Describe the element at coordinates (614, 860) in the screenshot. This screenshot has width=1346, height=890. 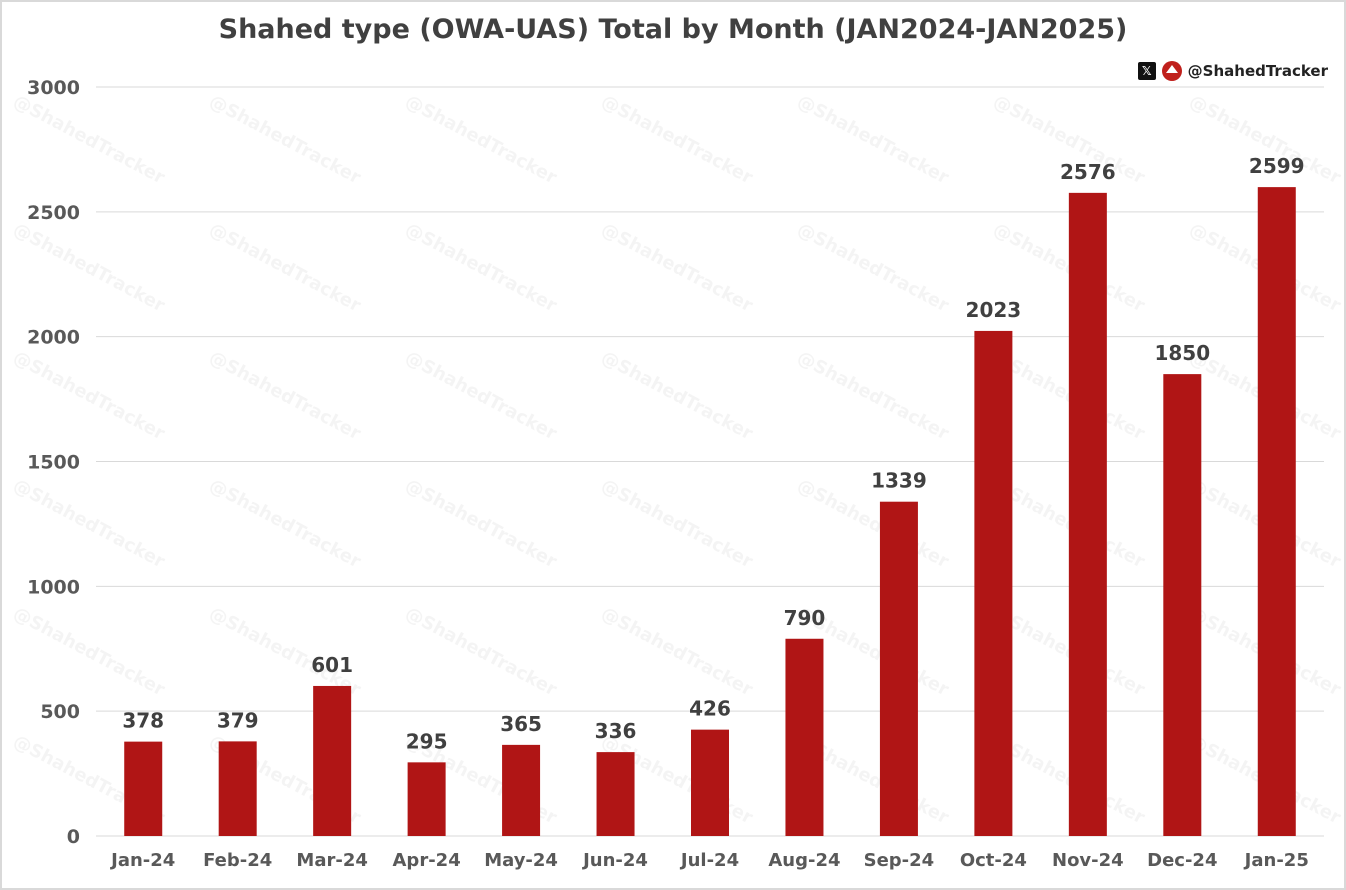
I see `x-tick-label: Jun-24` at that location.